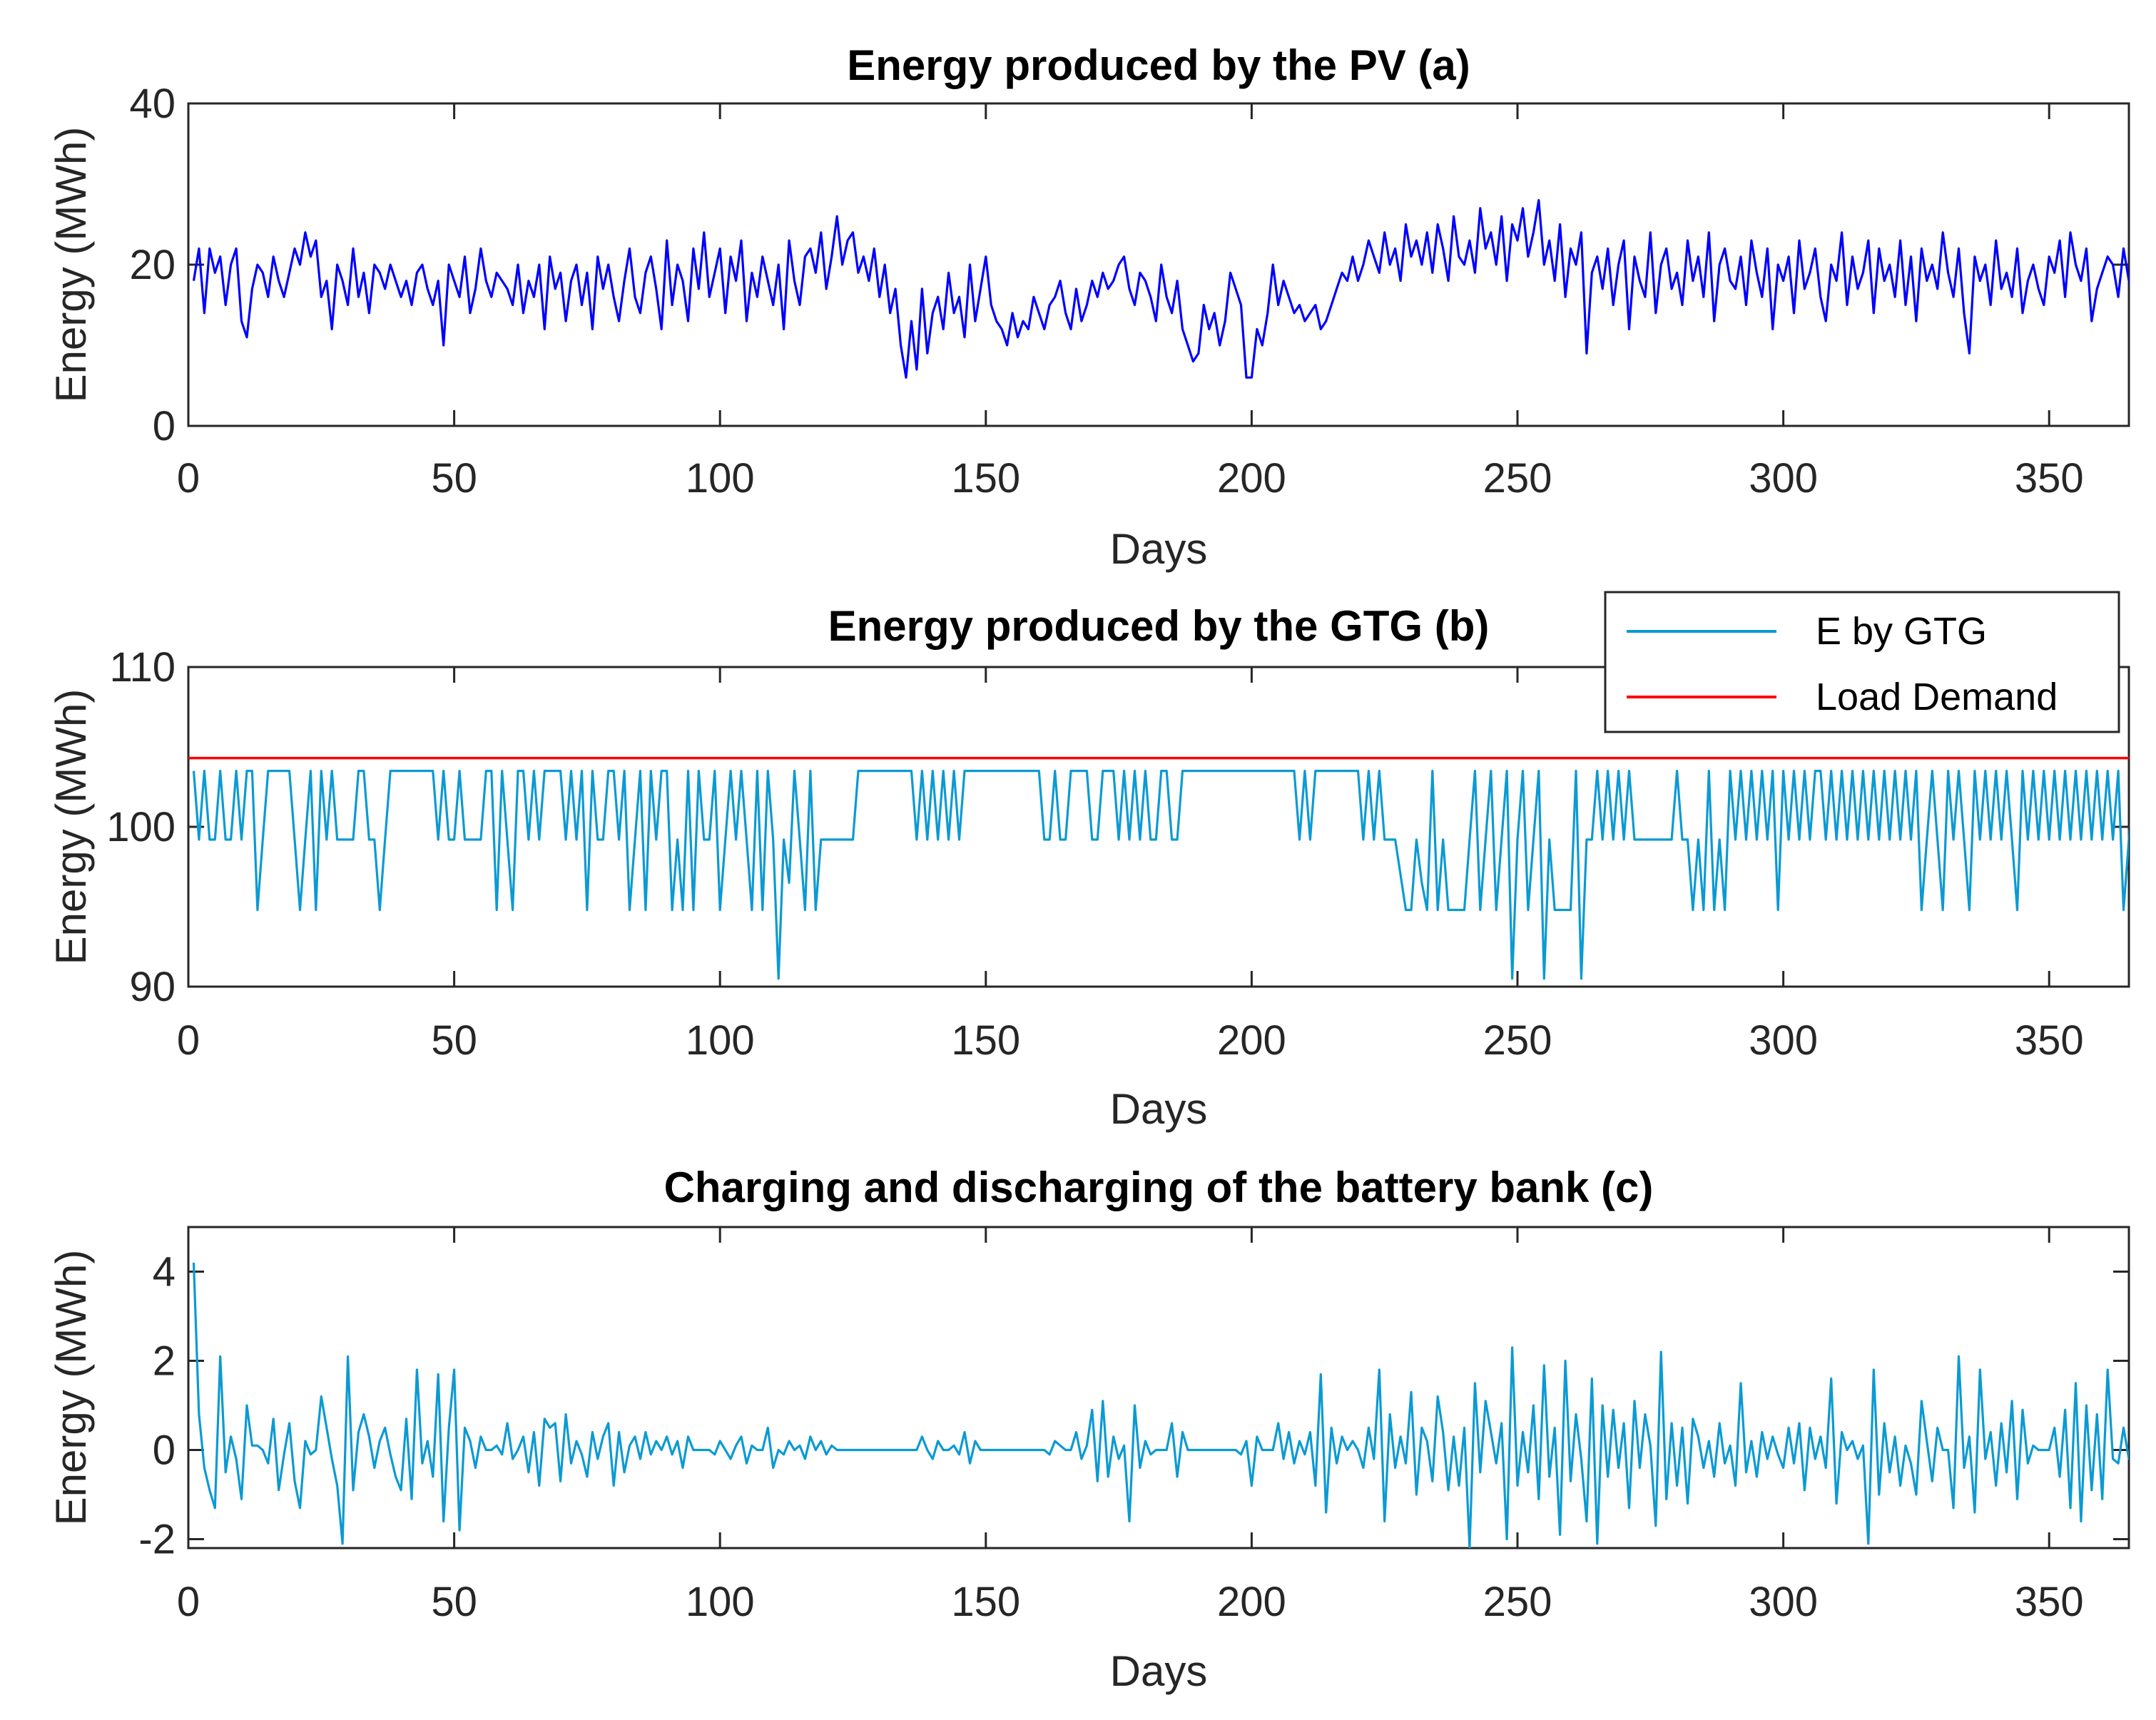 Image resolution: width=2156 pixels, height=1720 pixels. I want to click on y-tick-label: 100, so click(141, 827).